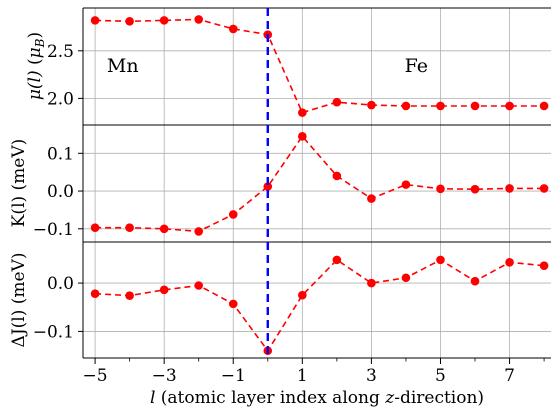 The height and width of the screenshot is (411, 551). What do you see at coordinates (164, 376) in the screenshot?
I see `x-tick-label: −3` at bounding box center [164, 376].